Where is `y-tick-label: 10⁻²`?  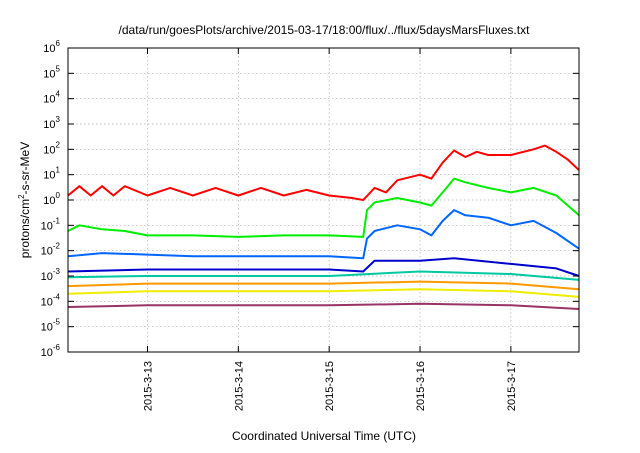 y-tick-label: 10⁻² is located at coordinates (51, 250).